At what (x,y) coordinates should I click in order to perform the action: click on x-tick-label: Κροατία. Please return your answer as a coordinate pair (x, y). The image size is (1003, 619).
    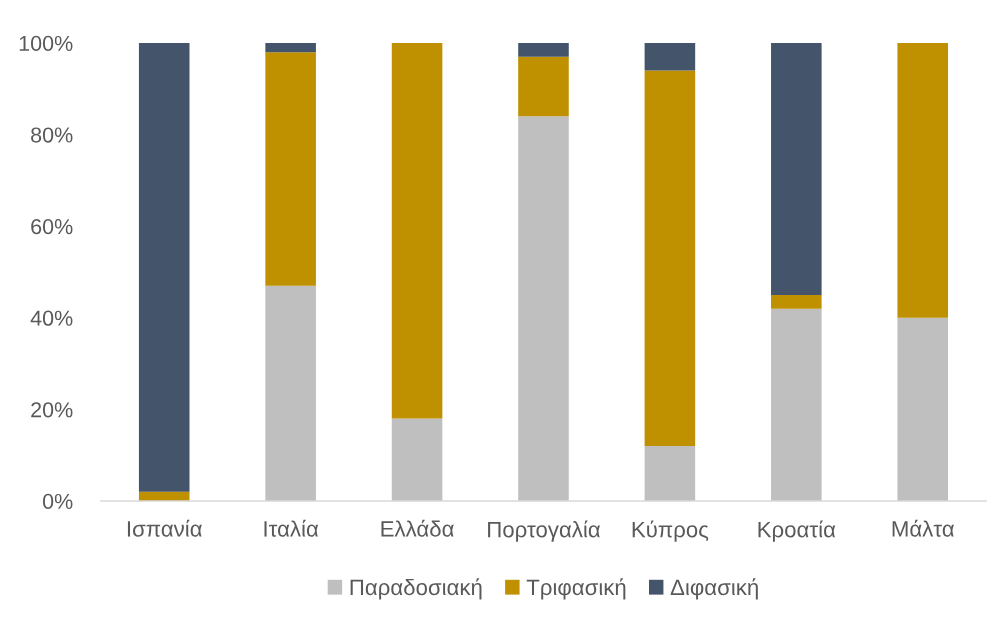
    Looking at the image, I should click on (797, 531).